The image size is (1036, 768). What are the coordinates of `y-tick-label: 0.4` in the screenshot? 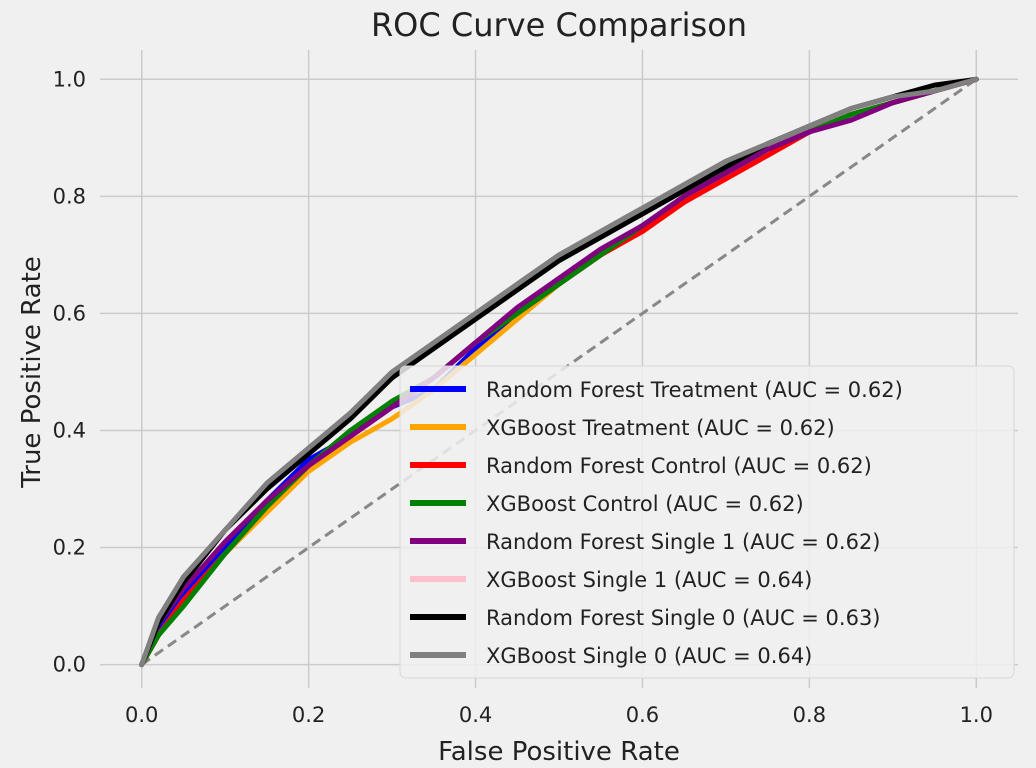 It's located at (69, 430).